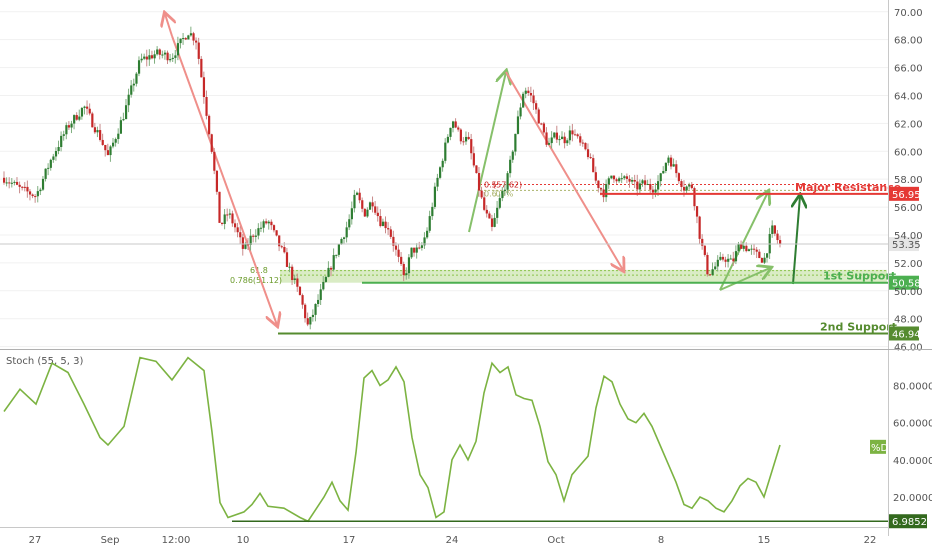  Describe the element at coordinates (168, 25) in the screenshot. I see `trend-arrow` at that location.